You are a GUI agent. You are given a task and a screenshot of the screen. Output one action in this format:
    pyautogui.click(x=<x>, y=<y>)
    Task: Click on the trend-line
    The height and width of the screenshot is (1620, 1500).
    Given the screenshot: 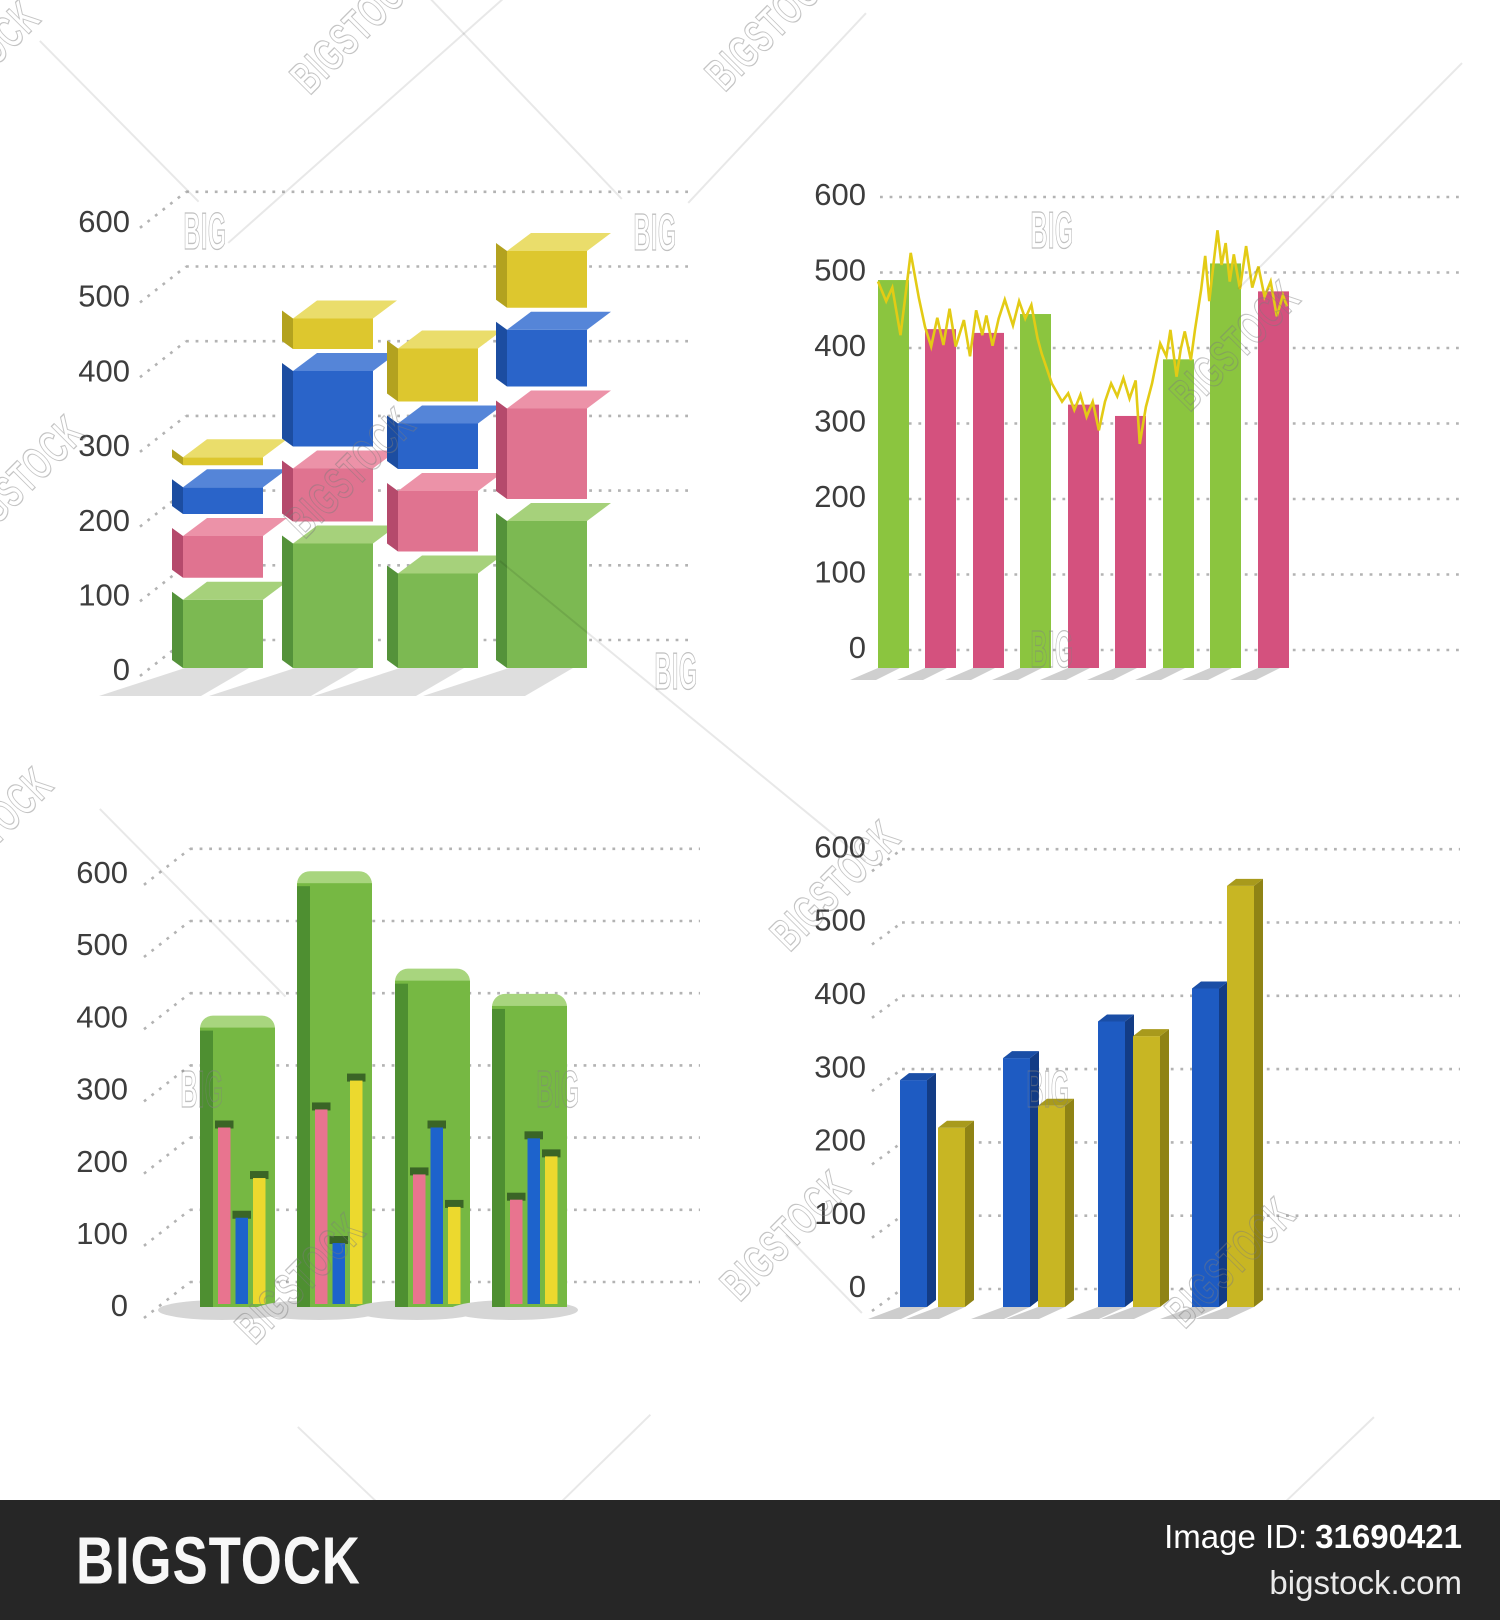 What is the action you would take?
    pyautogui.click(x=1082, y=337)
    